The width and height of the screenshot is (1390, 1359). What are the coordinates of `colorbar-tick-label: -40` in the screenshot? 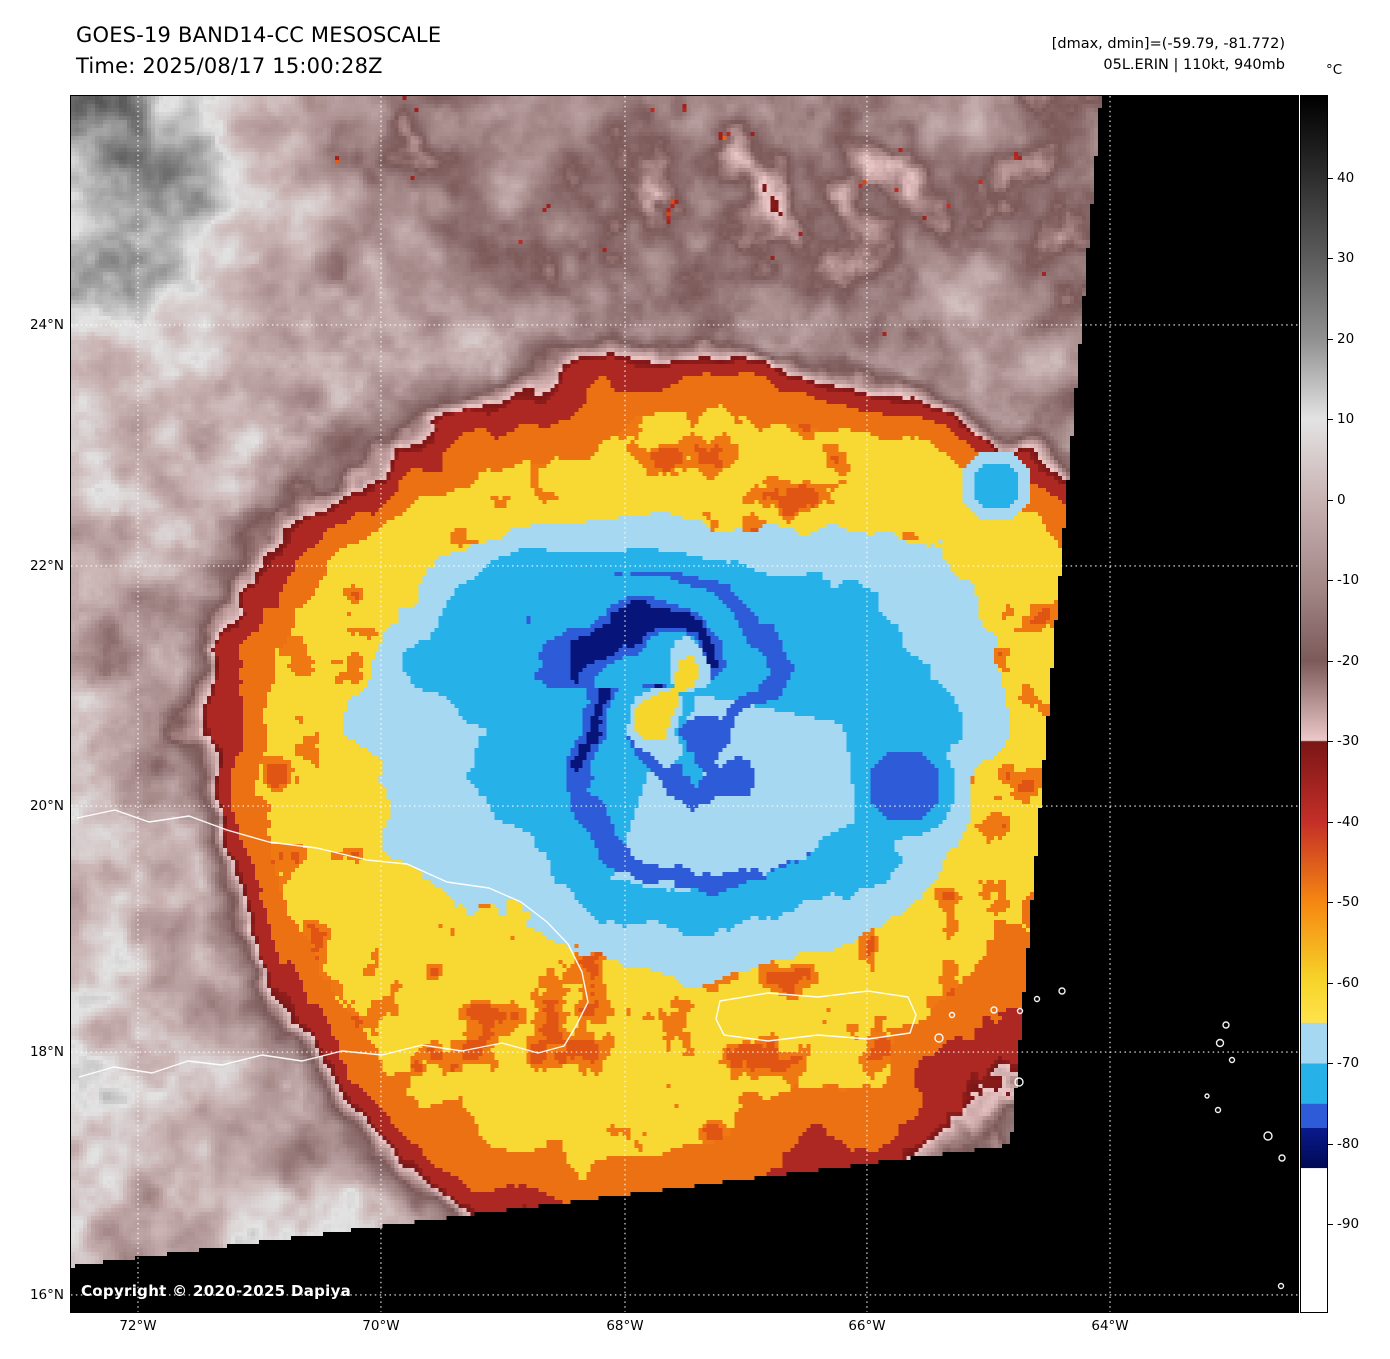 It's located at (1348, 821).